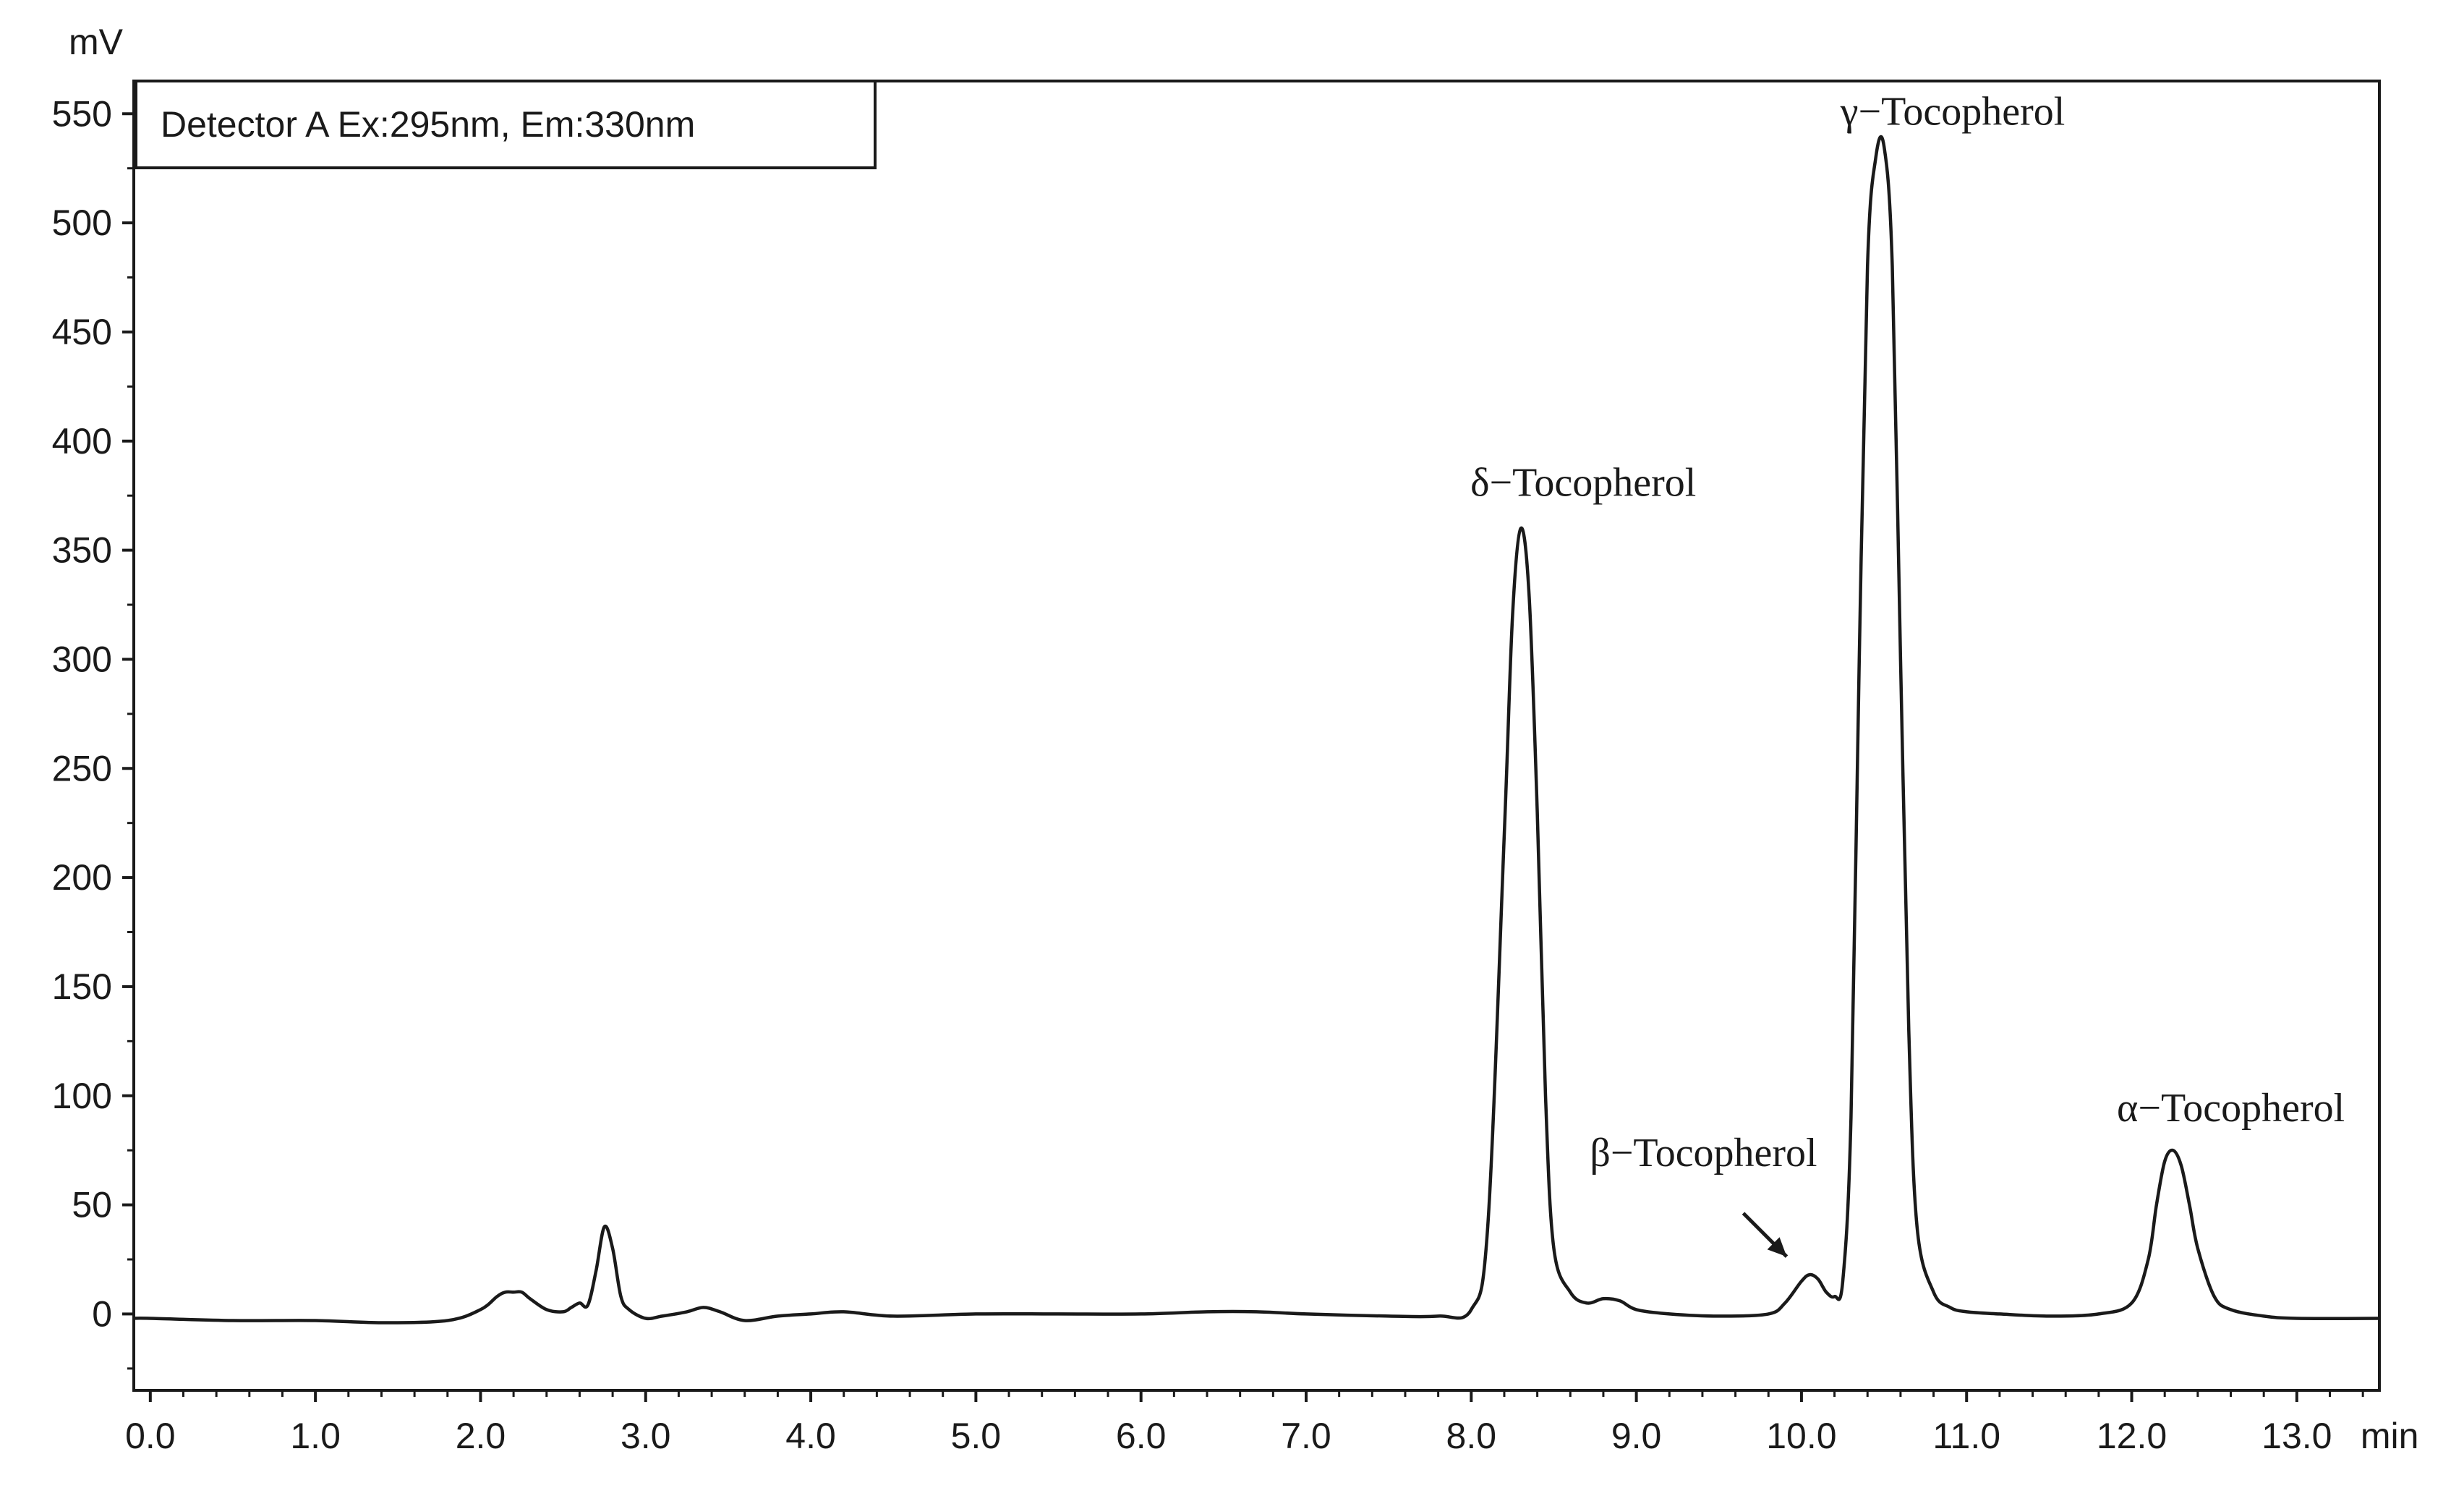 Image resolution: width=2464 pixels, height=1488 pixels. I want to click on x-tick-label: 2.0, so click(481, 1436).